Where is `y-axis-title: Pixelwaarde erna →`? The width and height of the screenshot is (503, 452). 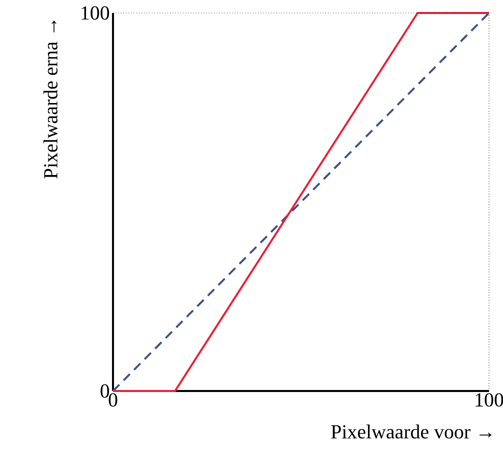 y-axis-title: Pixelwaarde erna → is located at coordinates (50, 99).